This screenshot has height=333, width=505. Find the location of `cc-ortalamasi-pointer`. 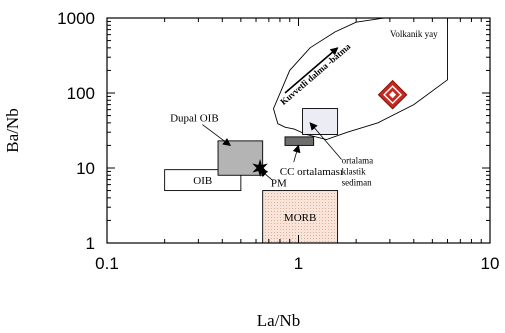

cc-ortalamasi-pointer is located at coordinates (296, 153).